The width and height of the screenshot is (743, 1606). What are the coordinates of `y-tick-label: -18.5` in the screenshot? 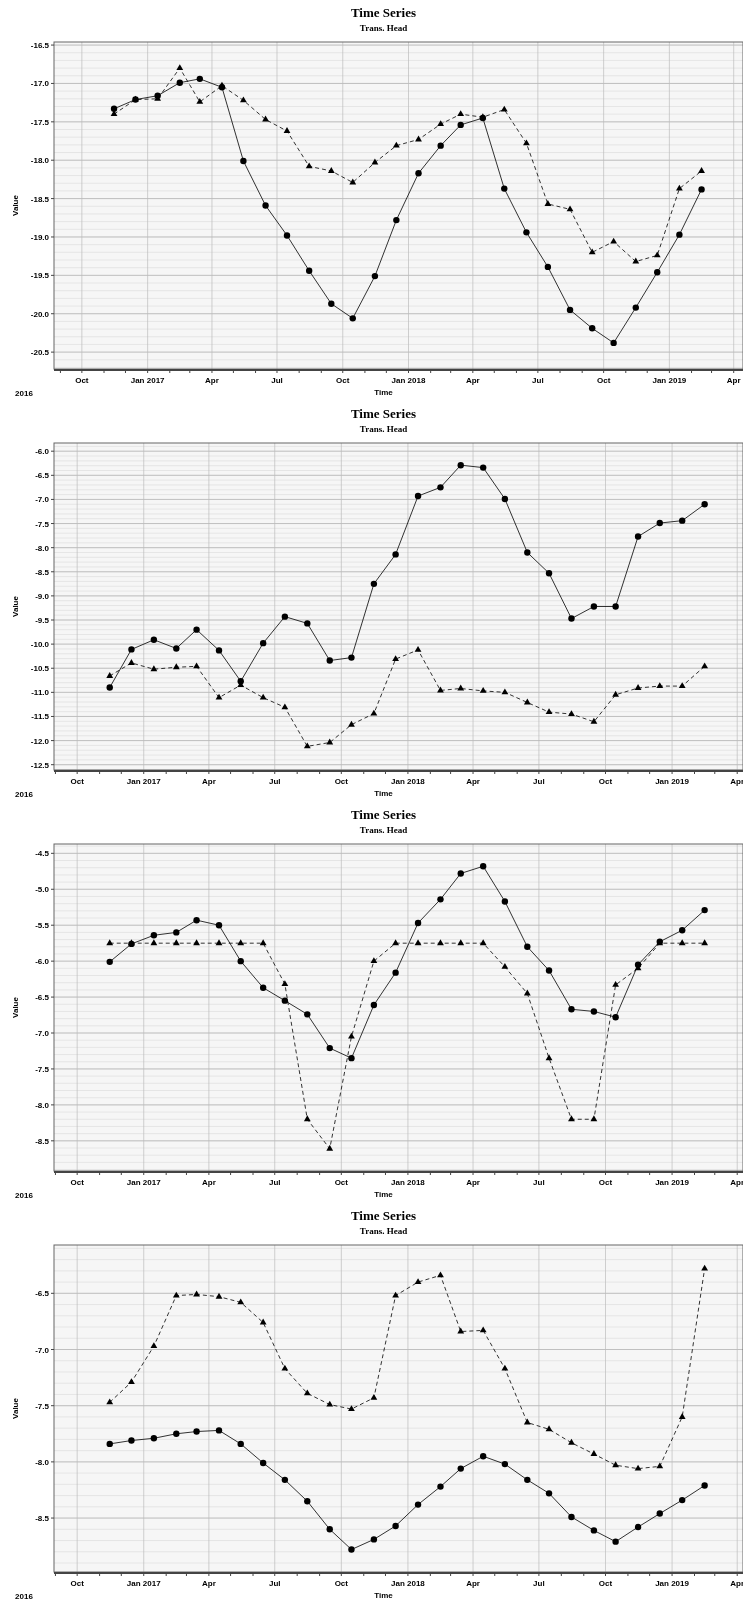 It's located at (40, 199).